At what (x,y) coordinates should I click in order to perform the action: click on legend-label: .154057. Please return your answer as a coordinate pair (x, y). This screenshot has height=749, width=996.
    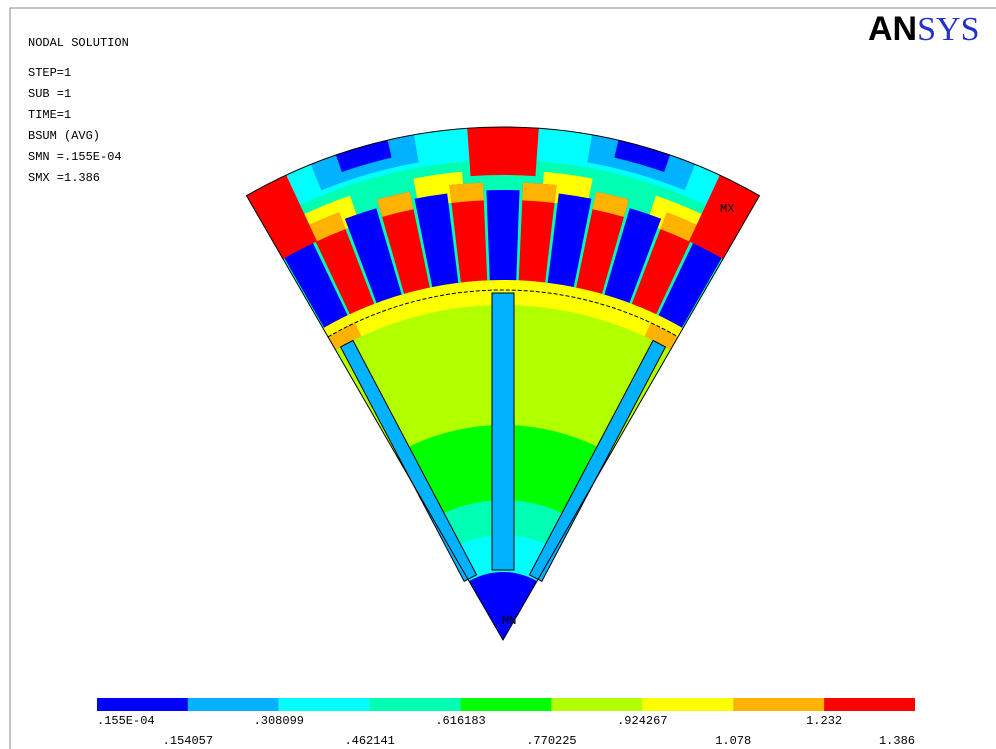
    Looking at the image, I should click on (188, 741).